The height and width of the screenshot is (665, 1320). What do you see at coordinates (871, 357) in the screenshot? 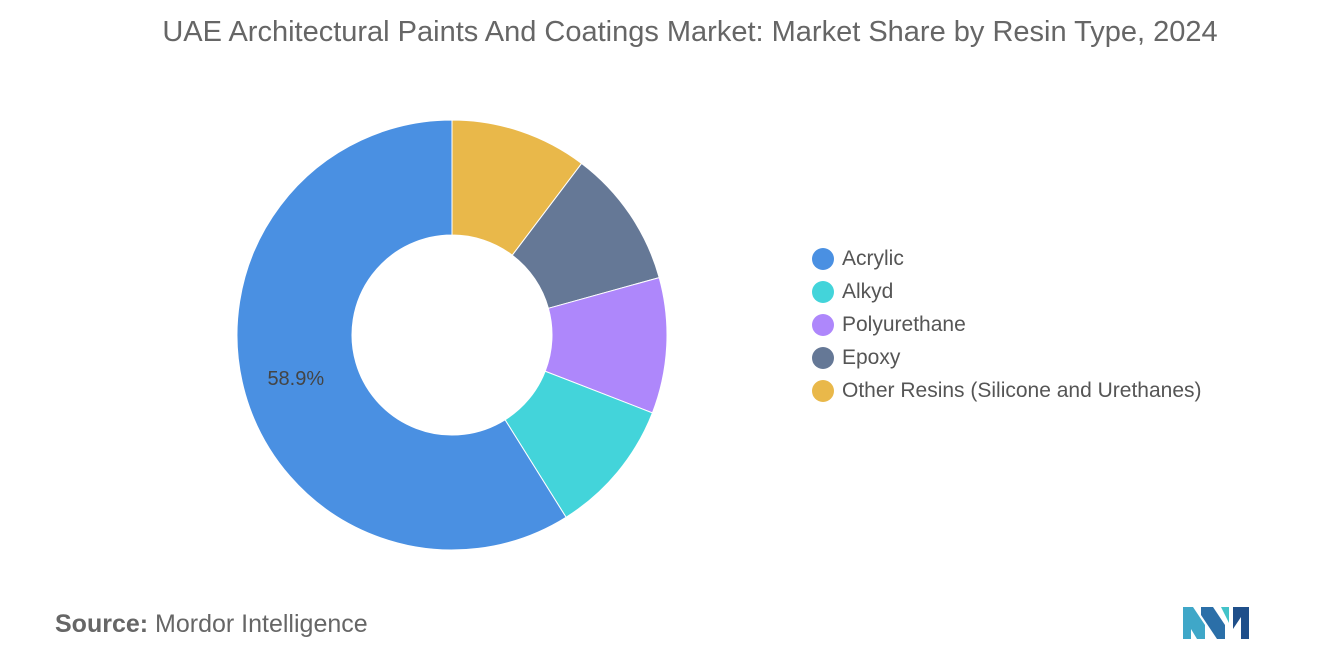
I see `legend-label: Epoxy` at bounding box center [871, 357].